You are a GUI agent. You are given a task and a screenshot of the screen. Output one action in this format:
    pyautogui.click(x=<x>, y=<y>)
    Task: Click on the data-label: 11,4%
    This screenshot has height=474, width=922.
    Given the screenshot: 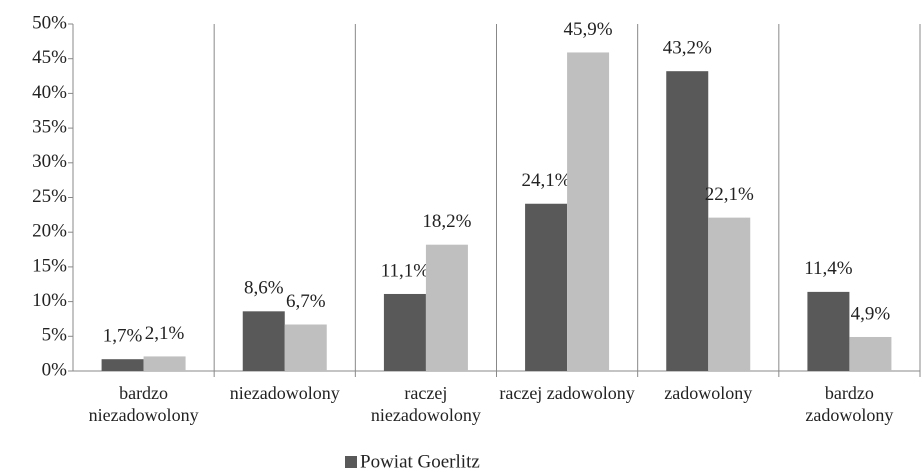 What is the action you would take?
    pyautogui.click(x=828, y=268)
    